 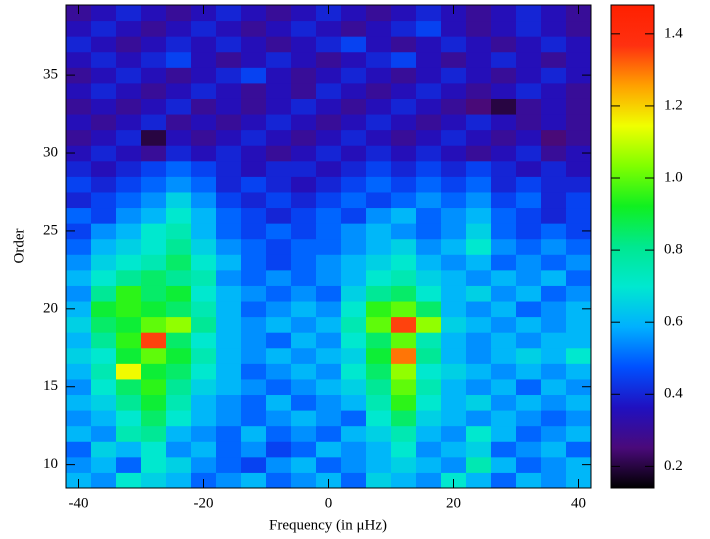 What do you see at coordinates (19, 246) in the screenshot?
I see `y-axis-label: Order` at bounding box center [19, 246].